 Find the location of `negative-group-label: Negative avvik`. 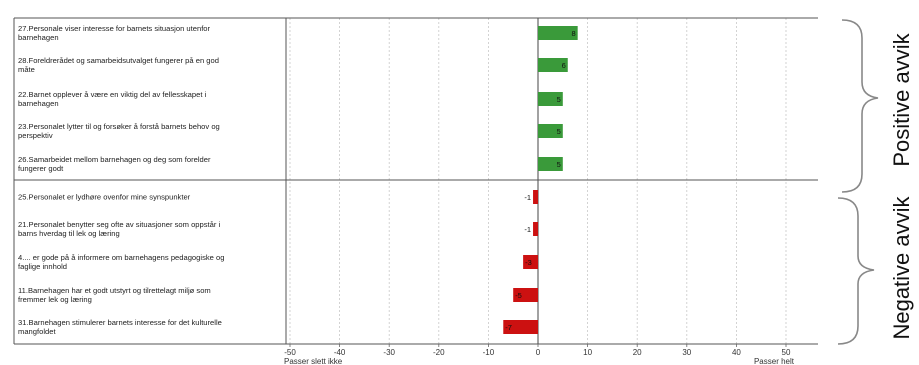

negative-group-label: Negative avvik is located at coordinates (901, 267).